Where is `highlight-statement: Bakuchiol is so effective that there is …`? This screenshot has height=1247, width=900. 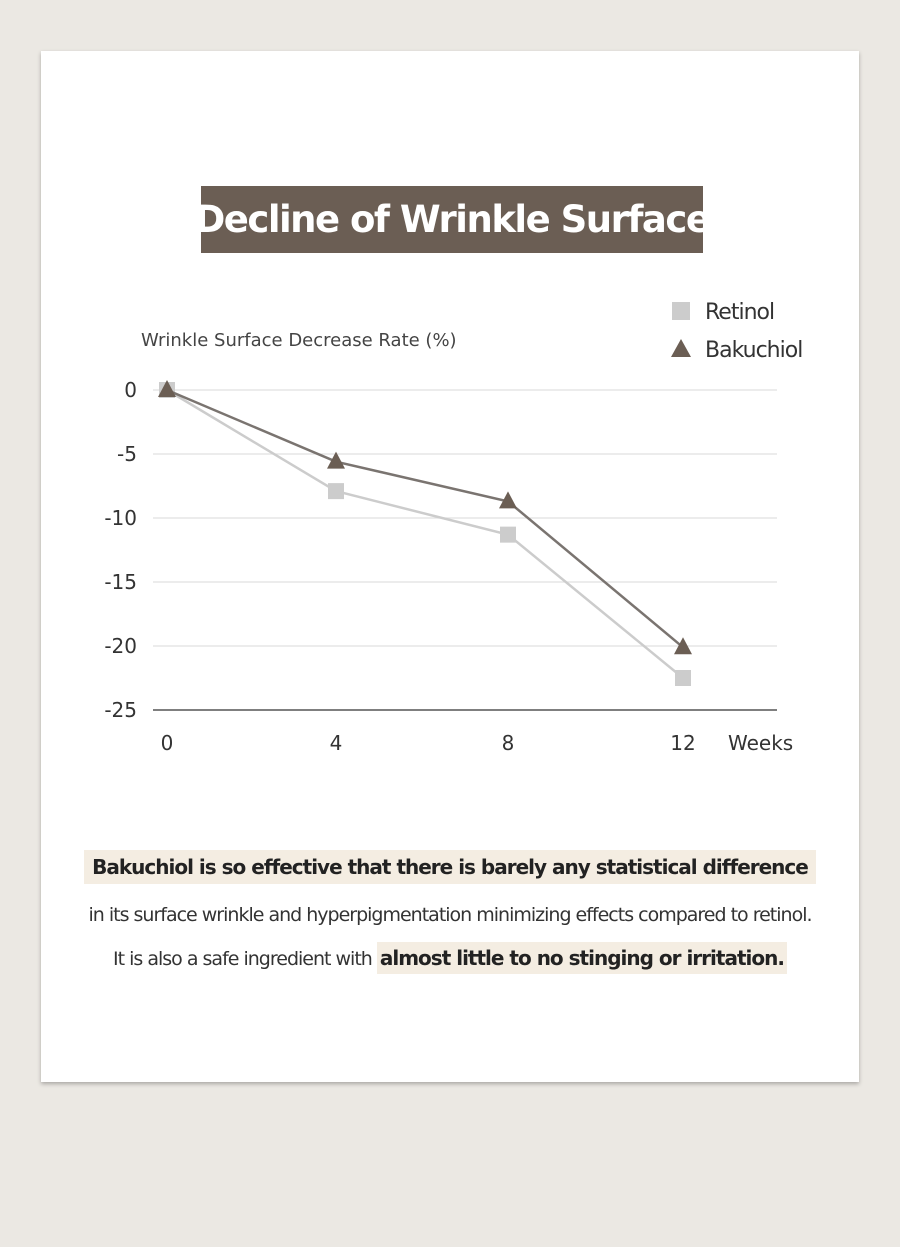
highlight-statement: Bakuchiol is so effective that there is … is located at coordinates (450, 867).